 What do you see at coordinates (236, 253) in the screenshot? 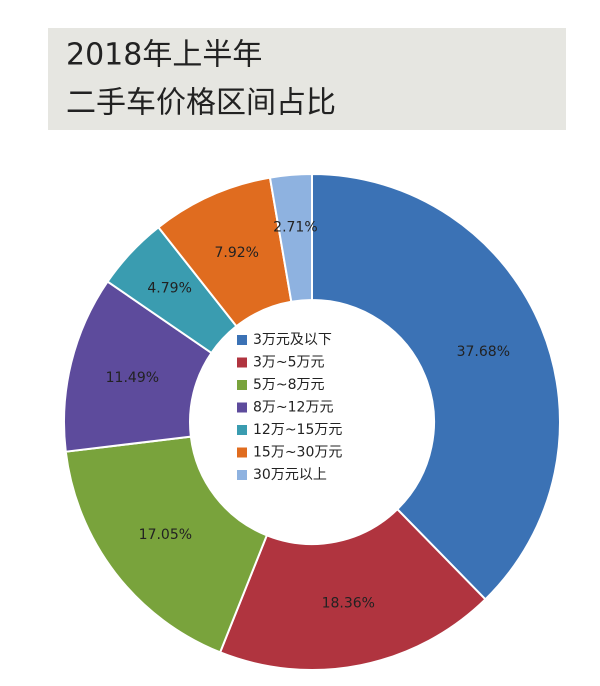
I see `data-label: 7.92%` at bounding box center [236, 253].